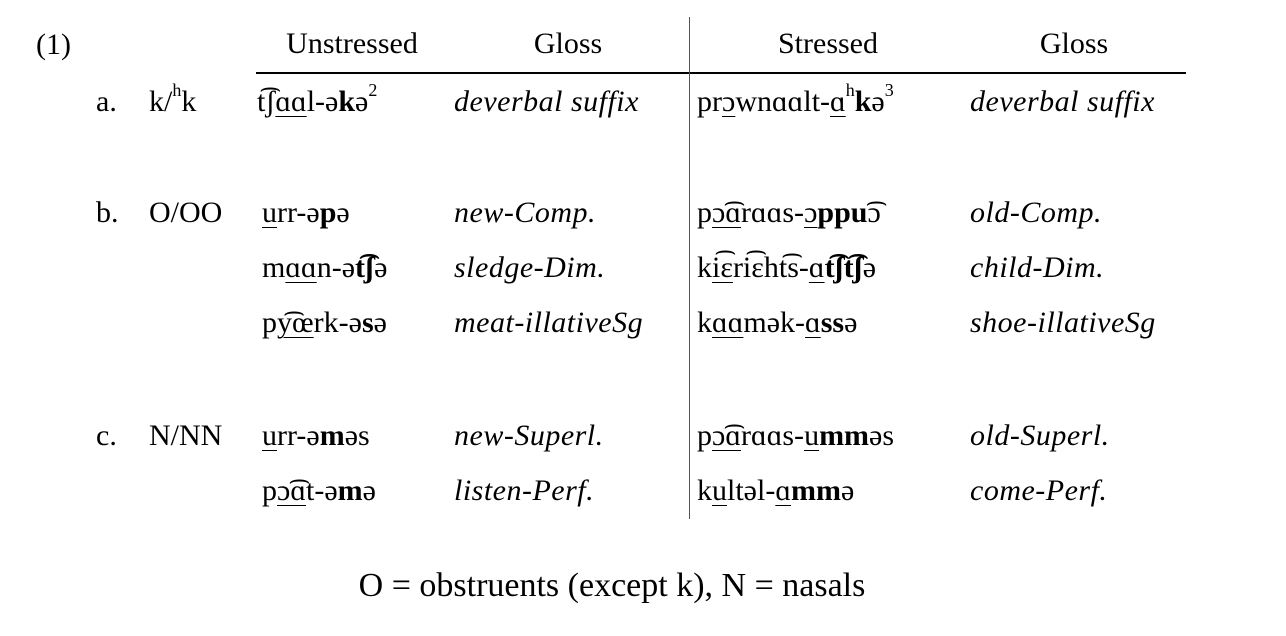 The height and width of the screenshot is (636, 1286). Describe the element at coordinates (319, 490) in the screenshot. I see `unstressed-form: pɔ͡ɑt-əmə` at that location.